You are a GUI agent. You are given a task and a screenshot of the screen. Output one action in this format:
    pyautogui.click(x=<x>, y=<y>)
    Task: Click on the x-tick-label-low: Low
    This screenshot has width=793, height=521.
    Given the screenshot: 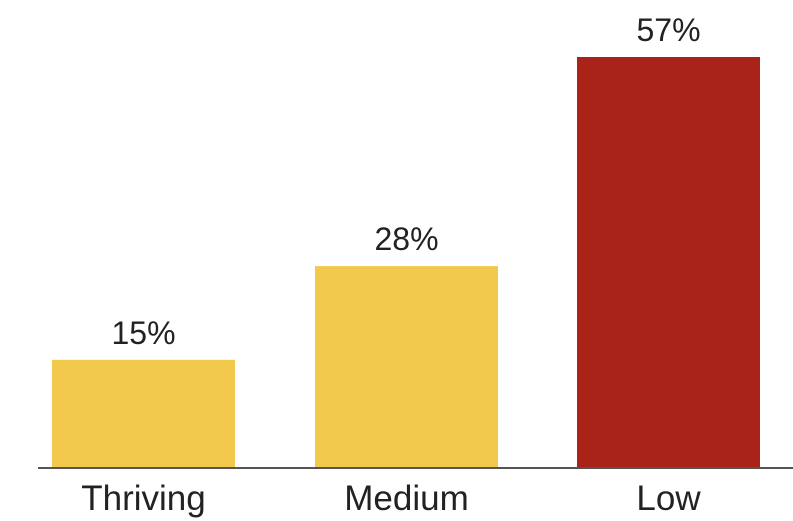 What is the action you would take?
    pyautogui.click(x=668, y=498)
    